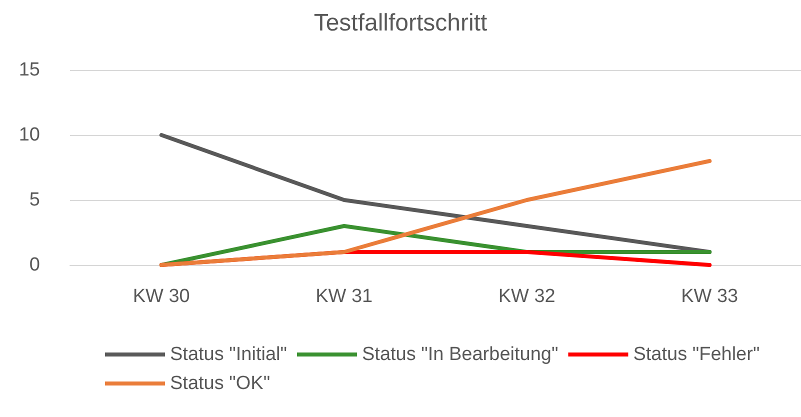 This screenshot has height=417, width=801. I want to click on x-tick-label: KW 30, so click(161, 296).